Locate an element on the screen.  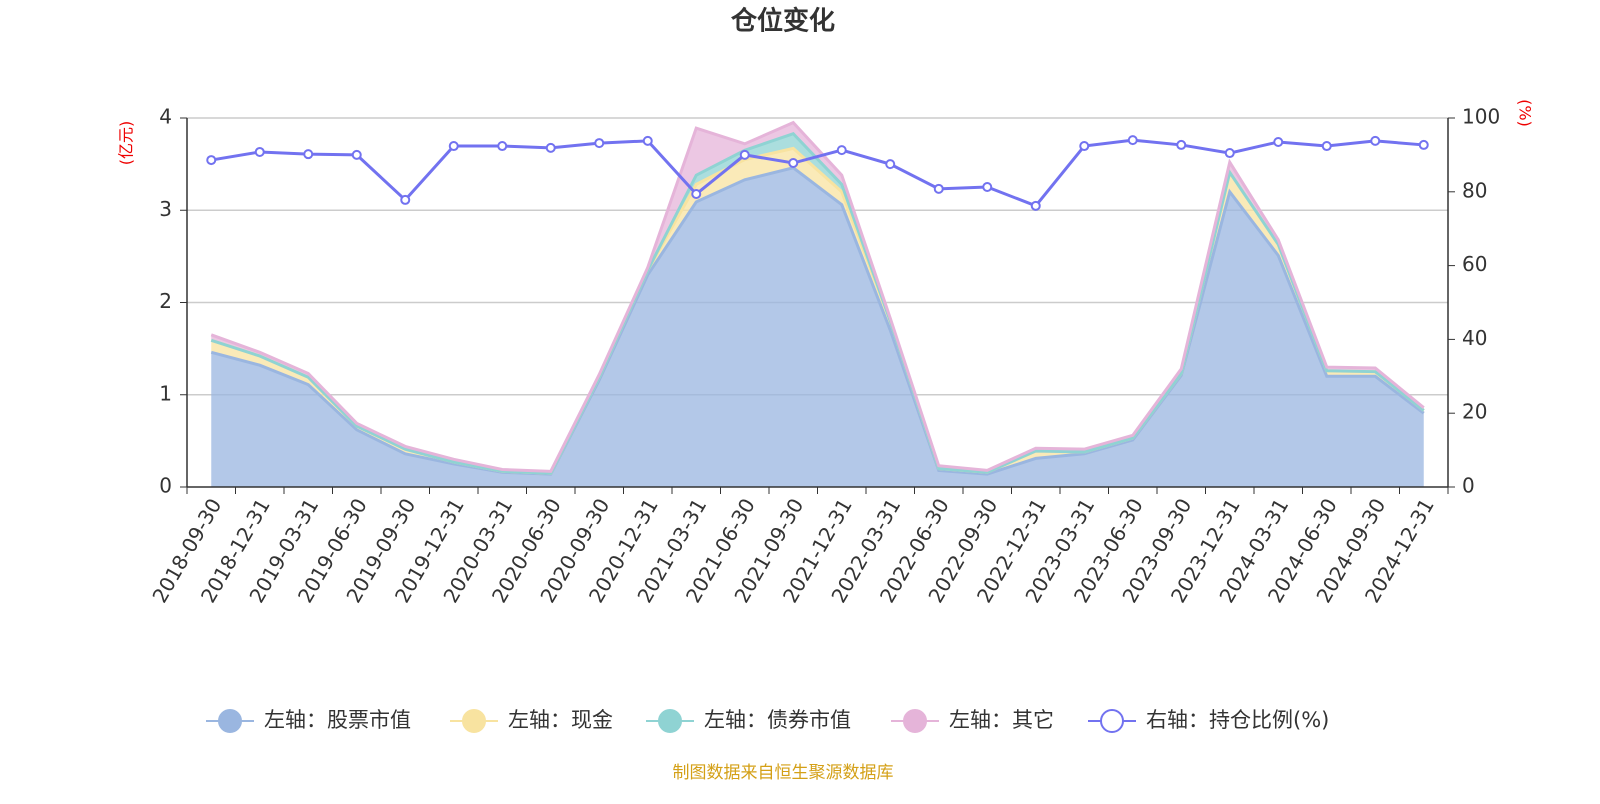
legend-label: 左轴：股票市值 is located at coordinates (337, 720).